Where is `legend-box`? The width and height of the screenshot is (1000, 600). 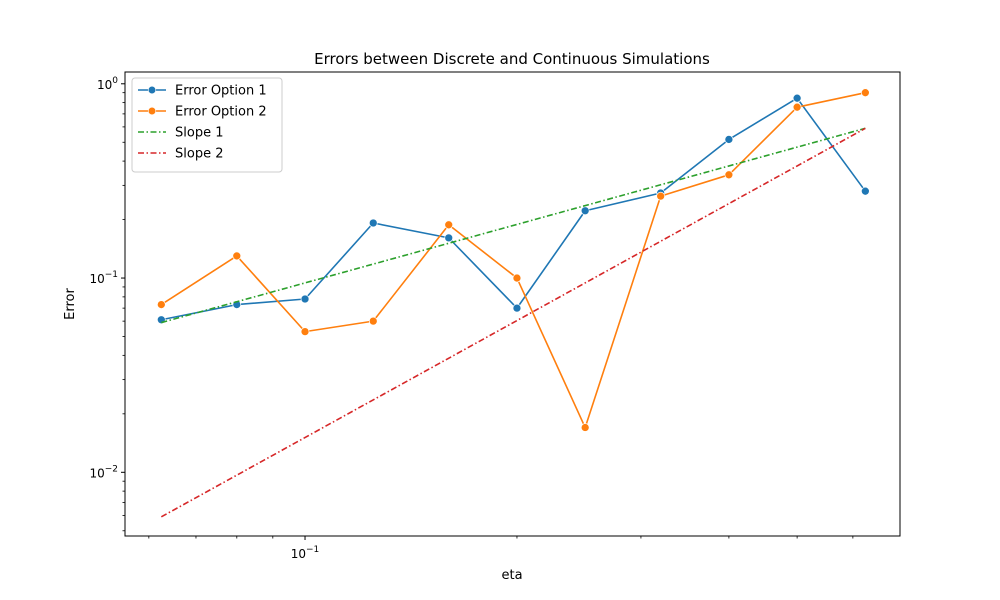
legend-box is located at coordinates (207, 125).